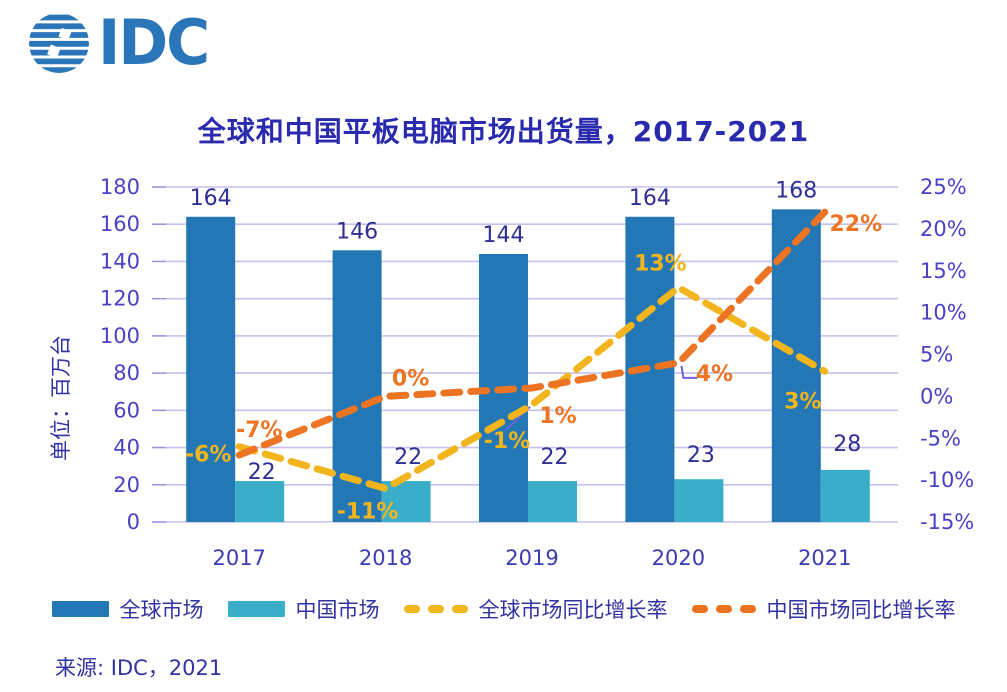 This screenshot has width=1007, height=692. I want to click on left-axis-tick-label: 180, so click(120, 187).